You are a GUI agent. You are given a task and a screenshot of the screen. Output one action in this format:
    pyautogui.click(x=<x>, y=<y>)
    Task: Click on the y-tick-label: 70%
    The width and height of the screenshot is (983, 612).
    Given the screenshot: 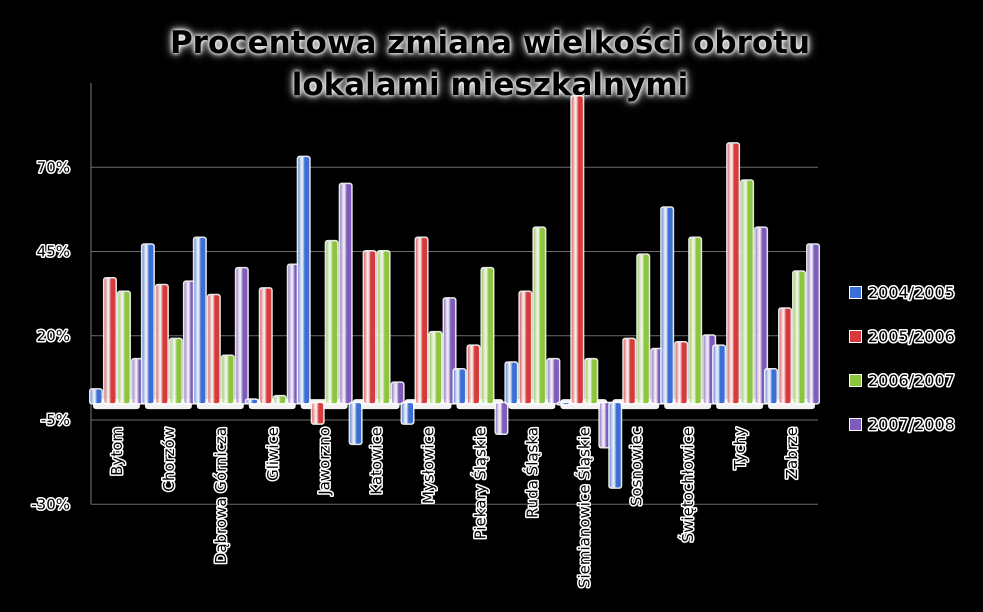 What is the action you would take?
    pyautogui.click(x=53, y=167)
    